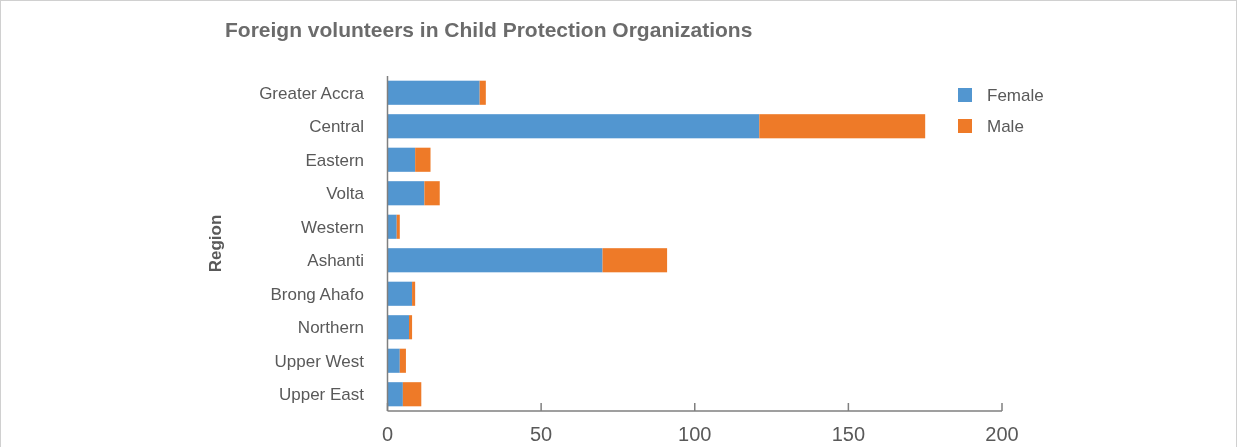  I want to click on y-tick-label: Ashanti, so click(335, 261).